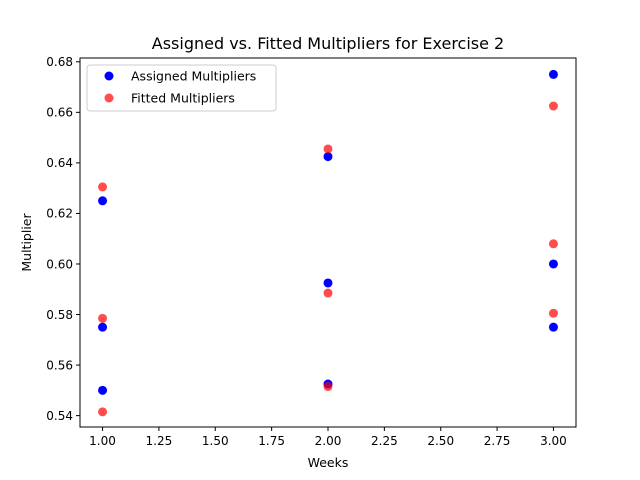 The image size is (640, 480). I want to click on legend-marker-assigned, so click(109, 76).